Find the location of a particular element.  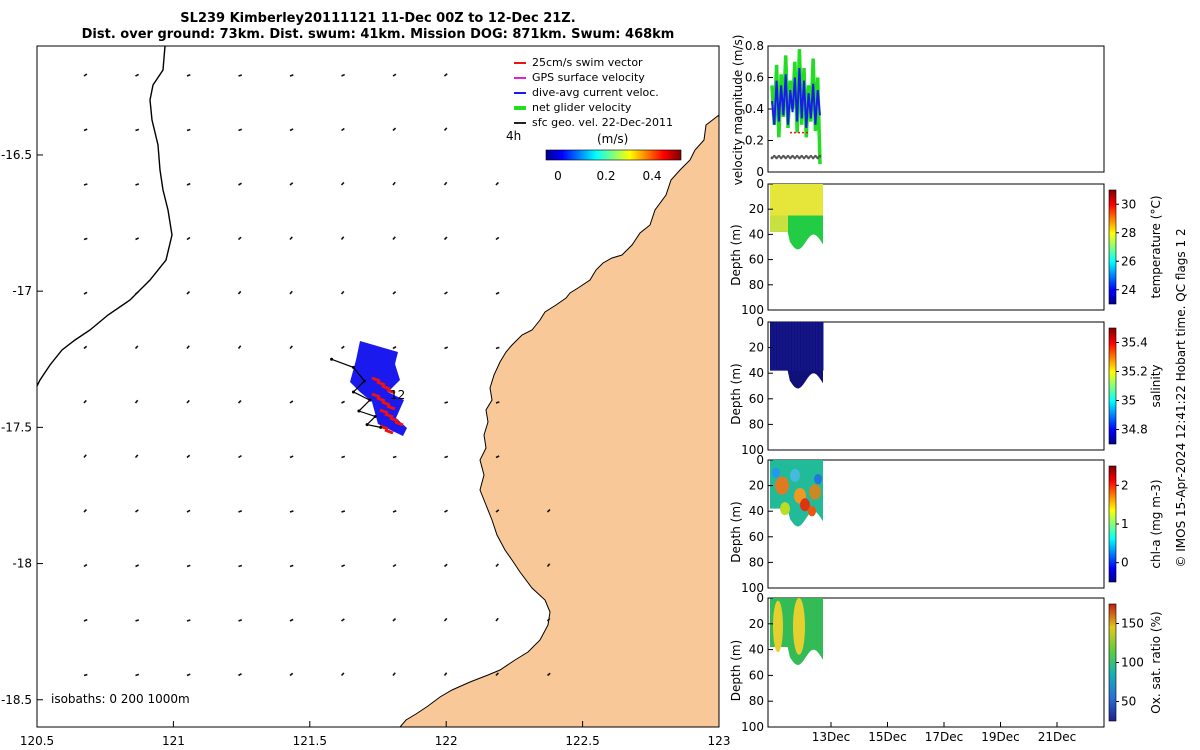

glider-track is located at coordinates (368, 388).